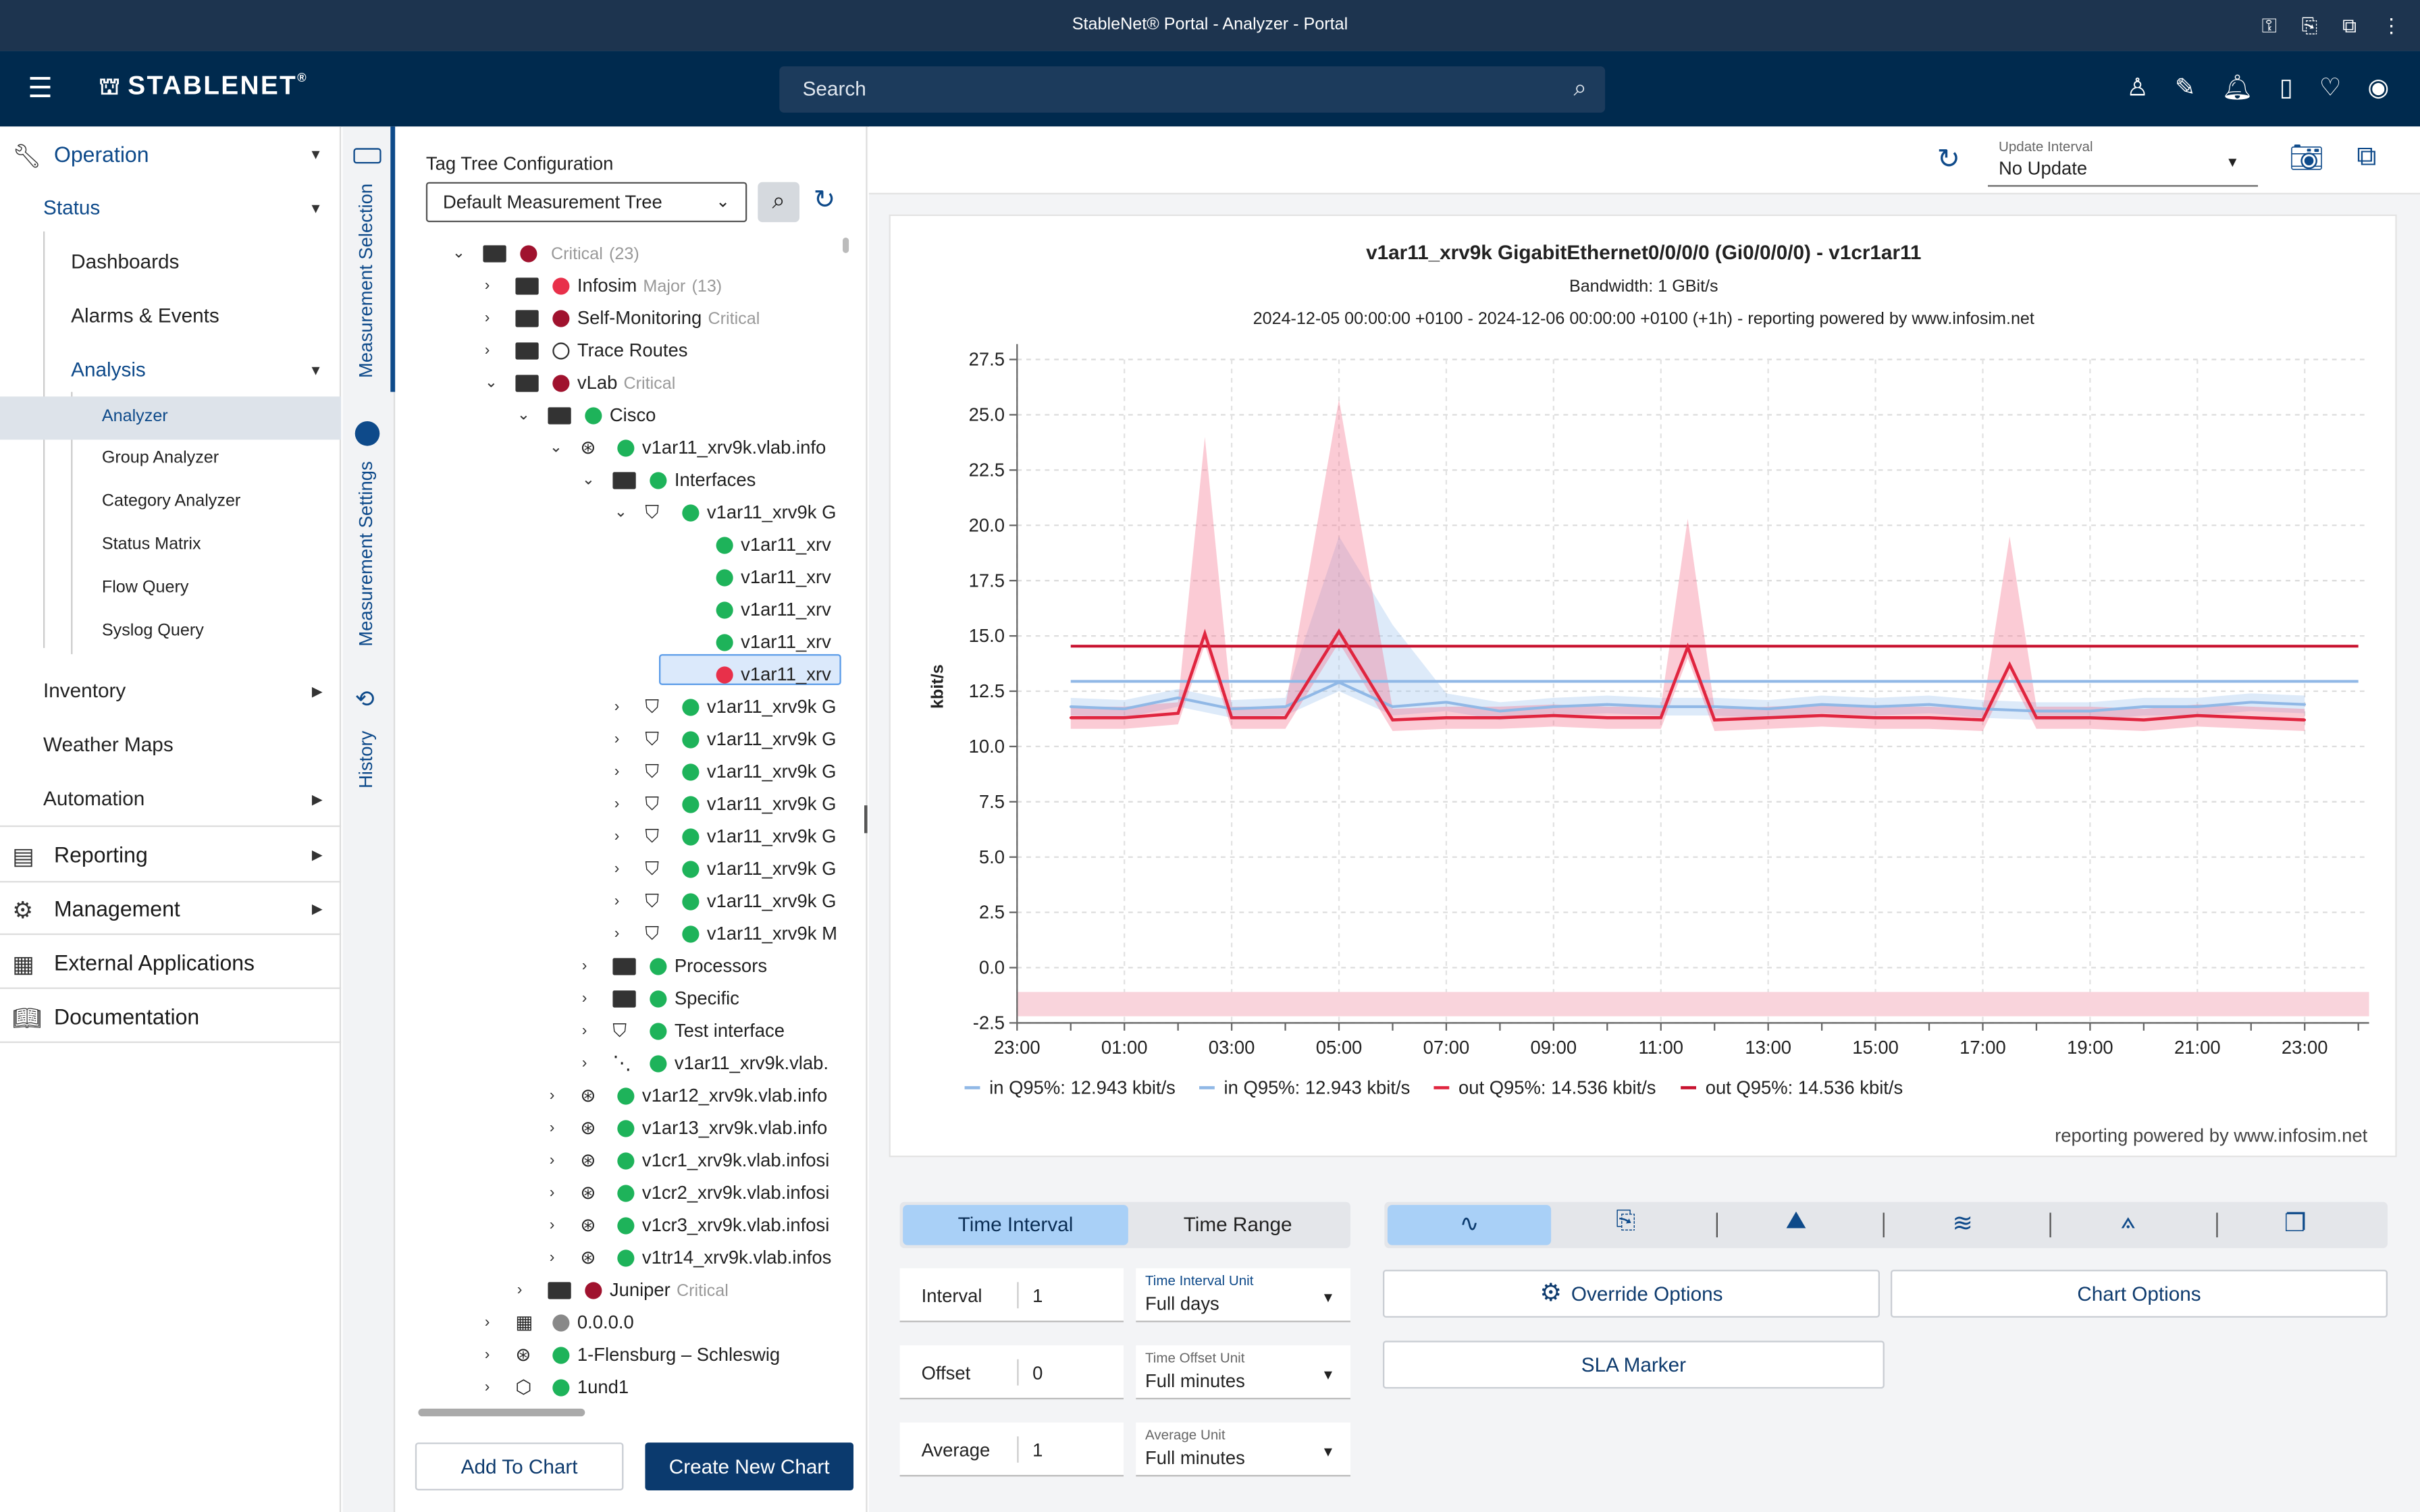 This screenshot has width=2420, height=1512. What do you see at coordinates (630, 999) in the screenshot?
I see `tree-row: › Specific` at bounding box center [630, 999].